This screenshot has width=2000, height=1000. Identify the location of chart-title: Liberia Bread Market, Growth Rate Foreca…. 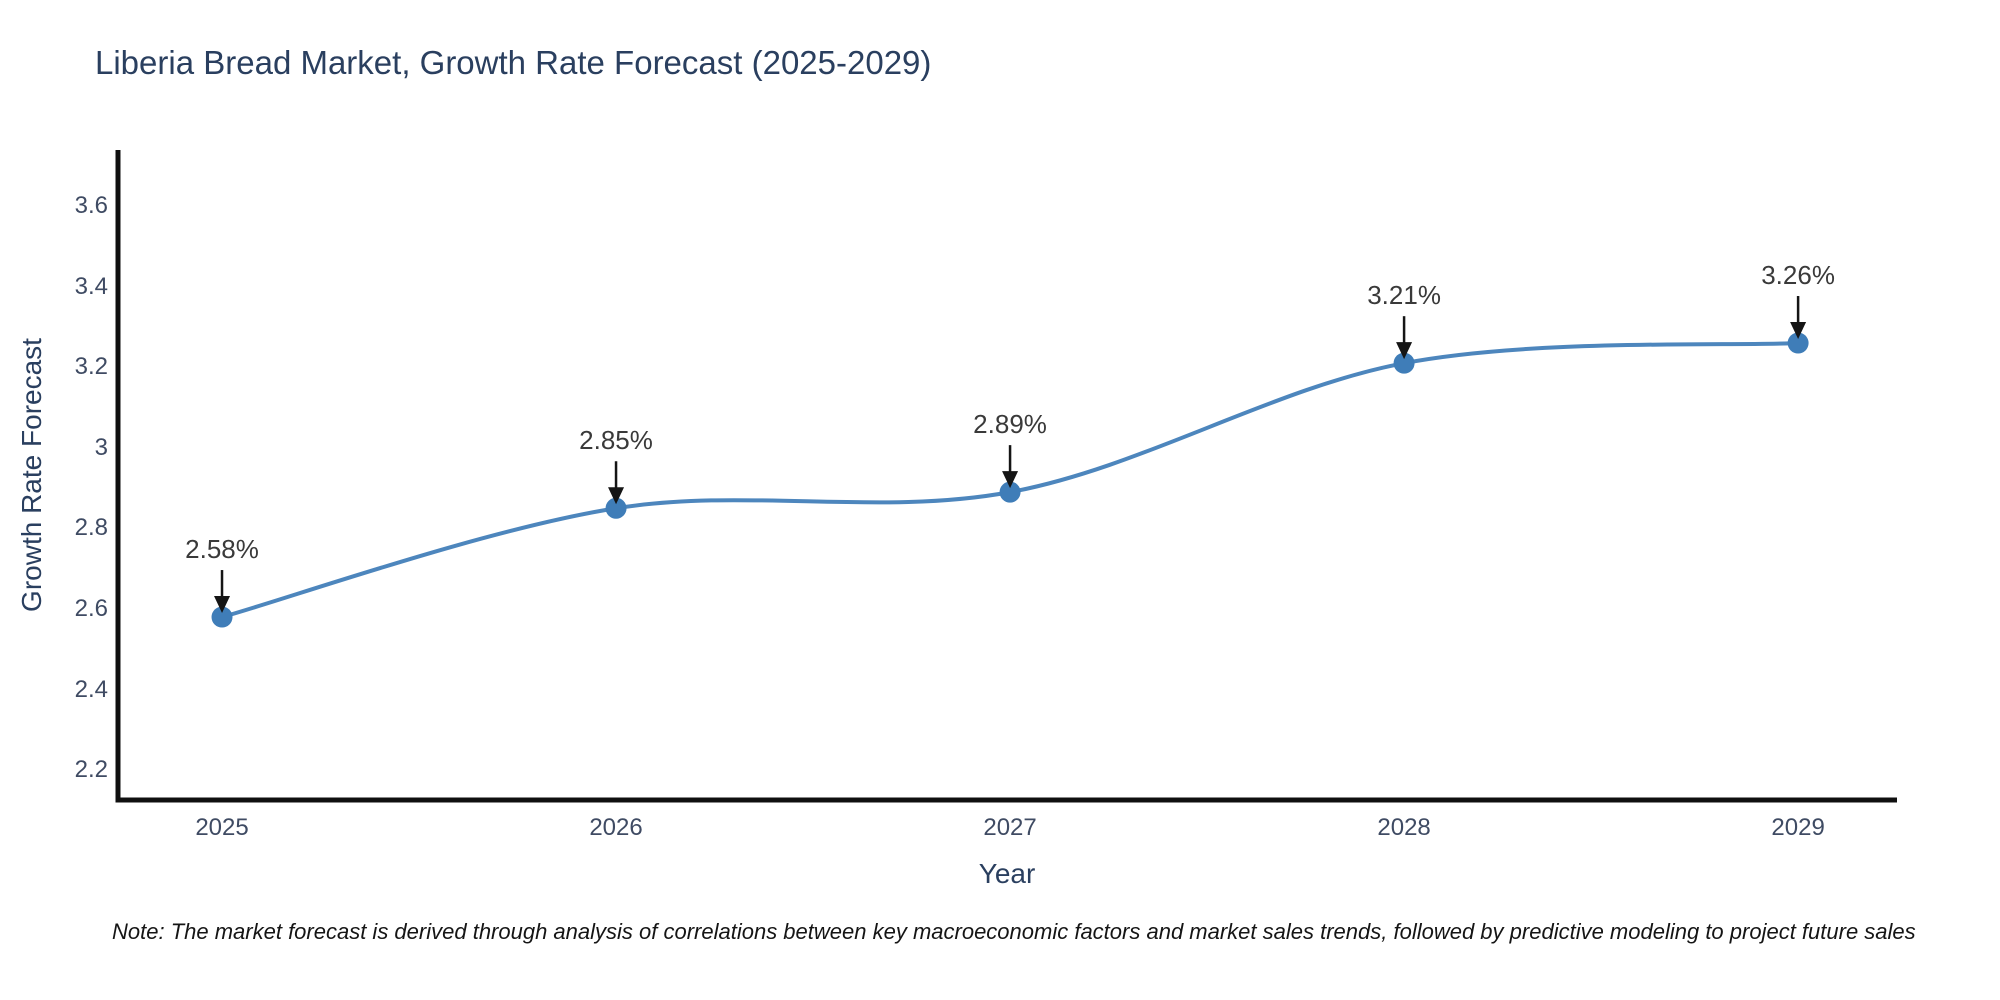
(513, 62).